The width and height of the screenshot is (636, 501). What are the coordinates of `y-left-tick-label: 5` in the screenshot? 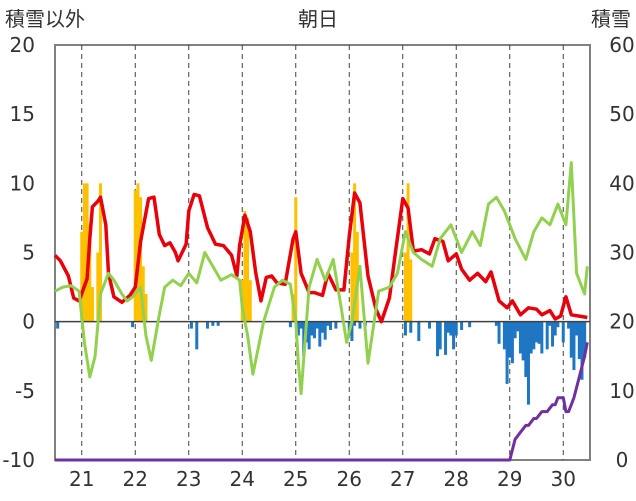 It's located at (28, 253).